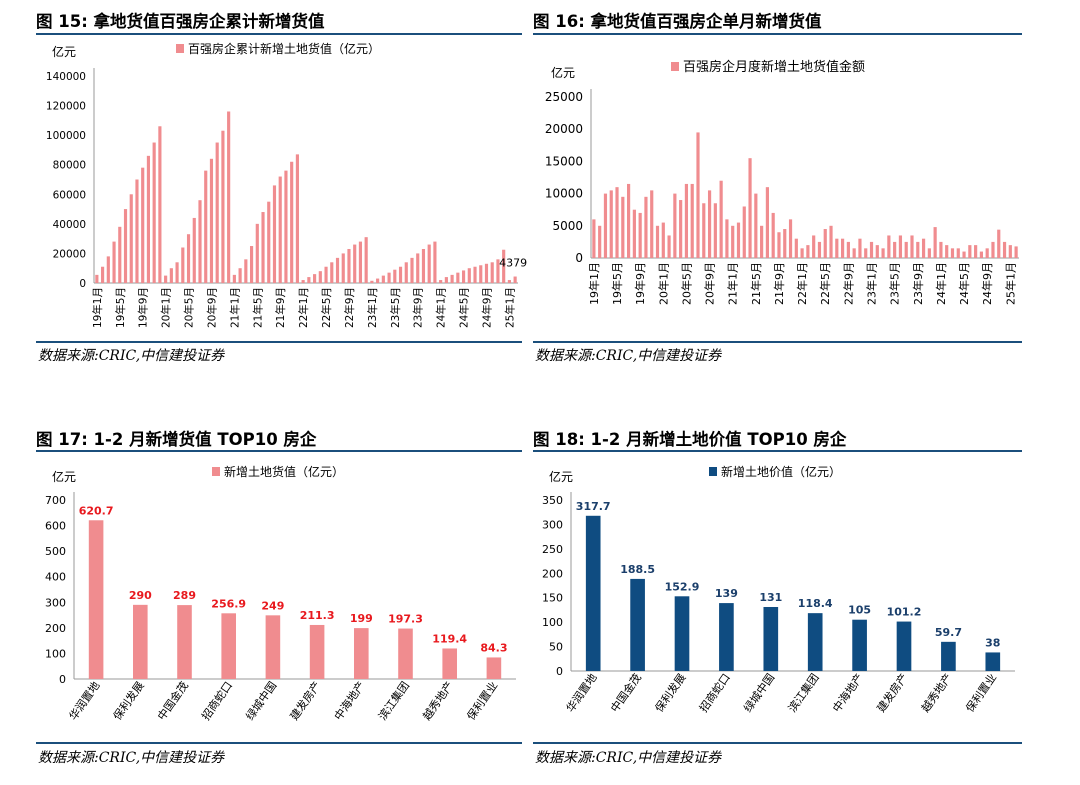  Describe the element at coordinates (892, 693) in the screenshot. I see `x-tick-label: 建发房产` at that location.